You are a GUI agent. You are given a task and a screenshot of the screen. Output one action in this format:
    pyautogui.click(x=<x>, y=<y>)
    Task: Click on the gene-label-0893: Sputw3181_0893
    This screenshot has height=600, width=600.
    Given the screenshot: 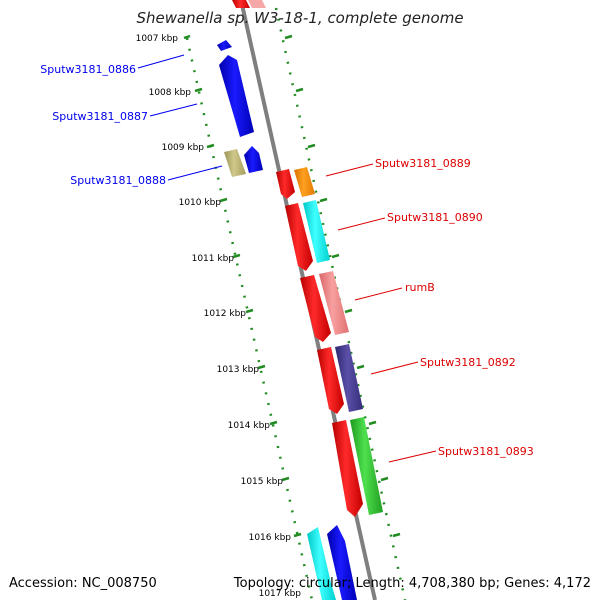 What is the action you would take?
    pyautogui.click(x=486, y=451)
    